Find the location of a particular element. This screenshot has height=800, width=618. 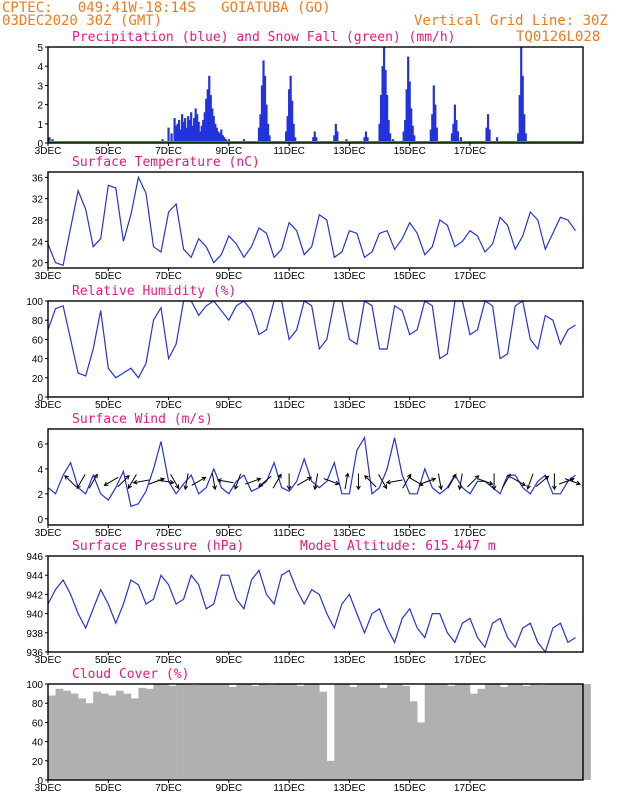

precip-xtick-5: 13DEC is located at coordinates (349, 151).